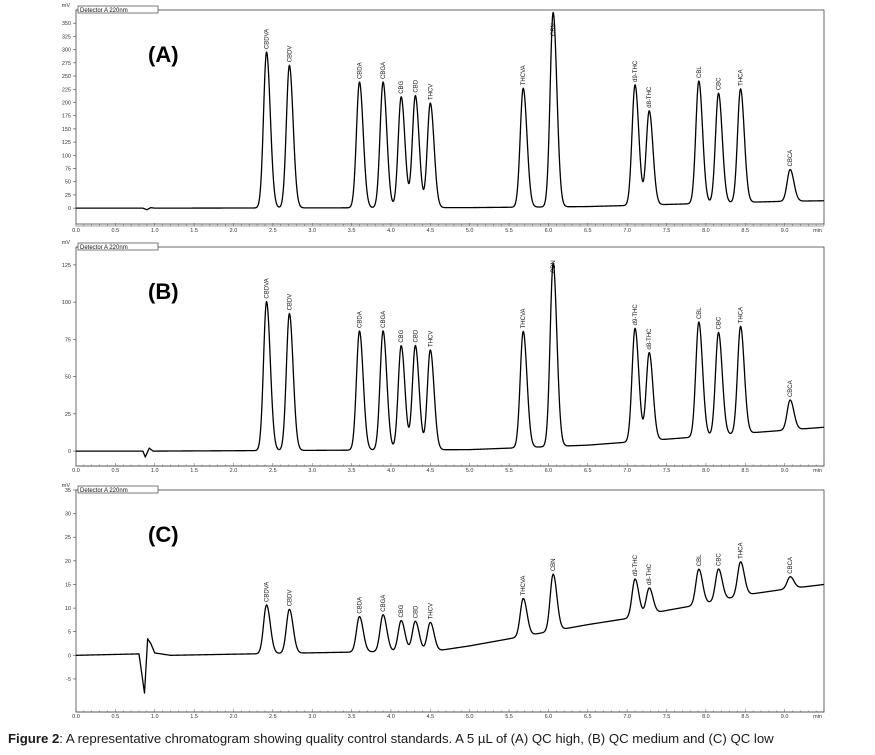 This screenshot has height=755, width=875. Describe the element at coordinates (66, 303) in the screenshot. I see `y-tick-label: 100` at that location.